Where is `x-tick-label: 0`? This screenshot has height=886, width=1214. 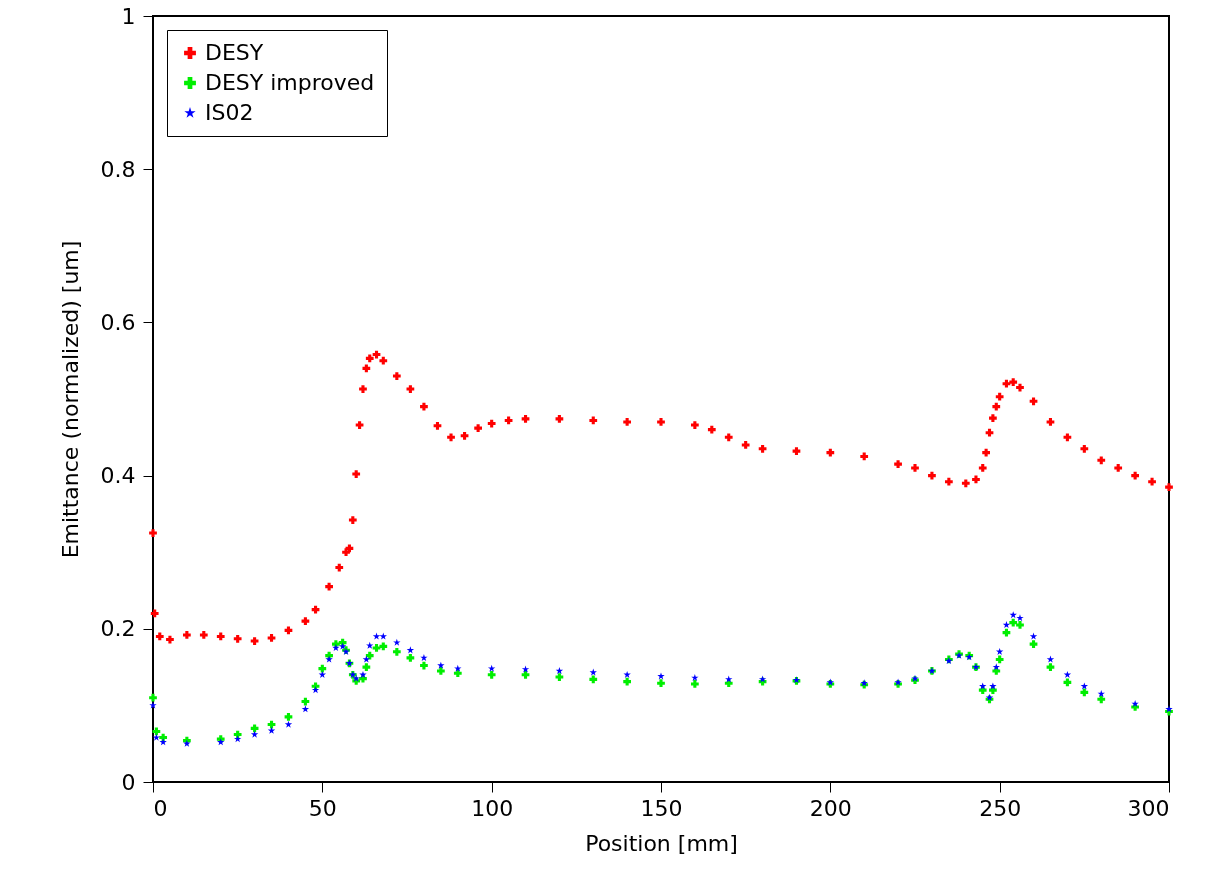 x-tick-label: 0 is located at coordinates (160, 808).